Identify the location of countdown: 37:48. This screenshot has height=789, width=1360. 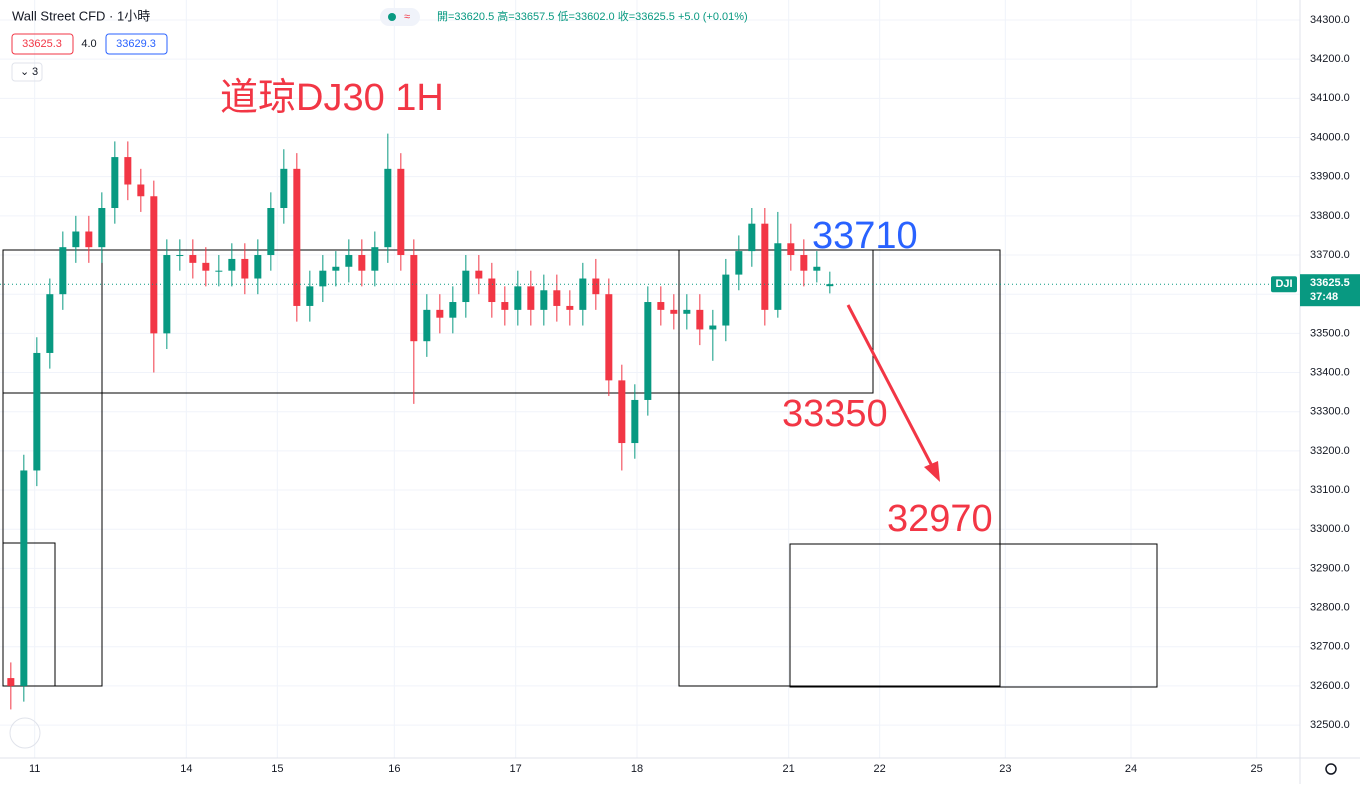
(1324, 297).